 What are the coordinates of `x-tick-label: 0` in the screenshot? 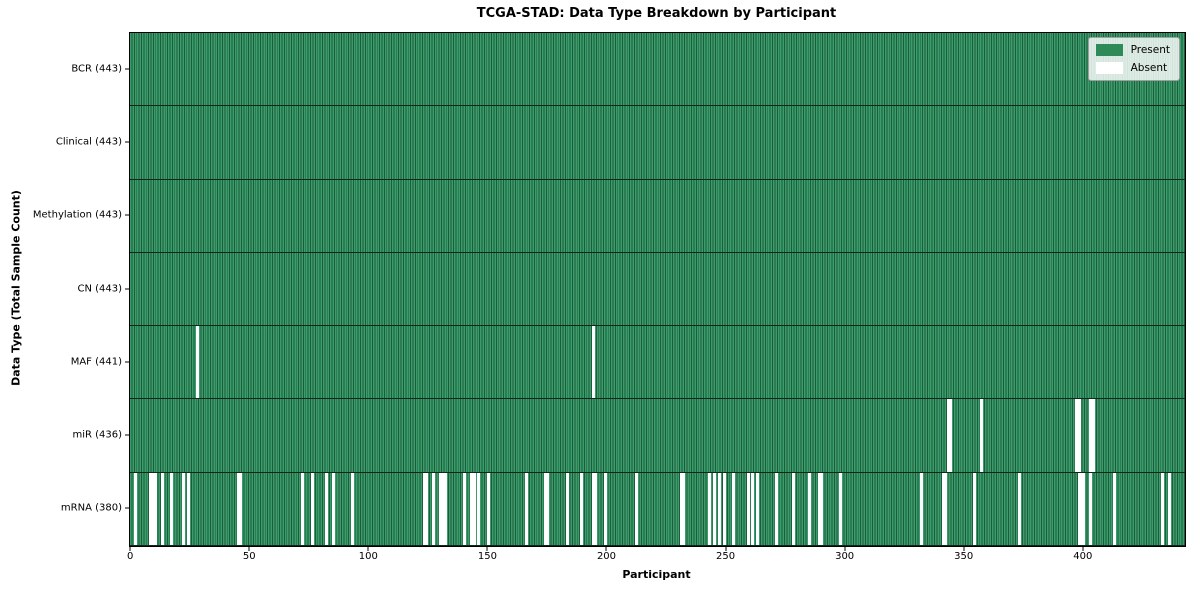 It's located at (130, 556).